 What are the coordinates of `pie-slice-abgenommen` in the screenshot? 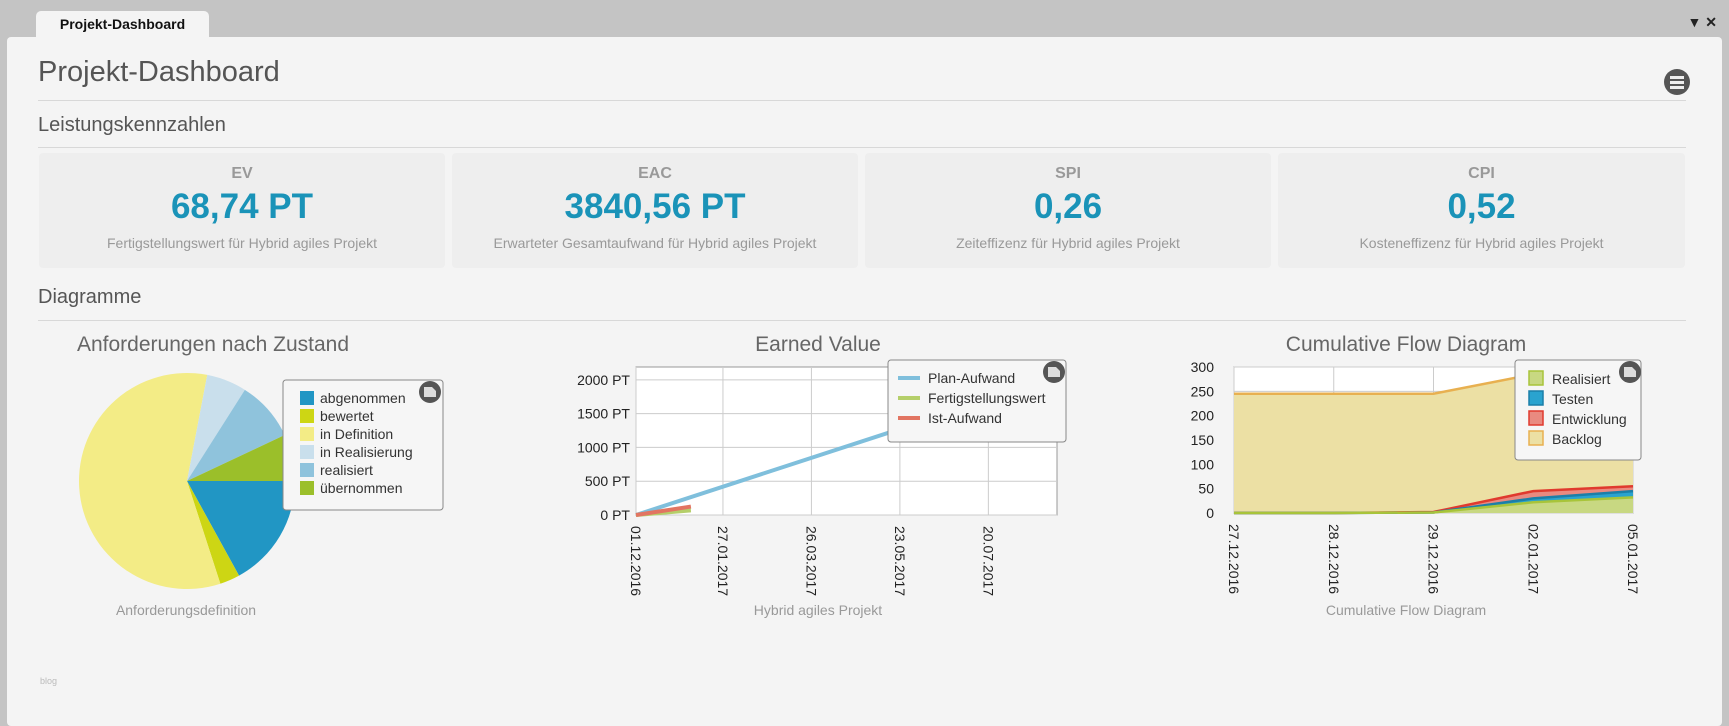 It's located at (241, 528).